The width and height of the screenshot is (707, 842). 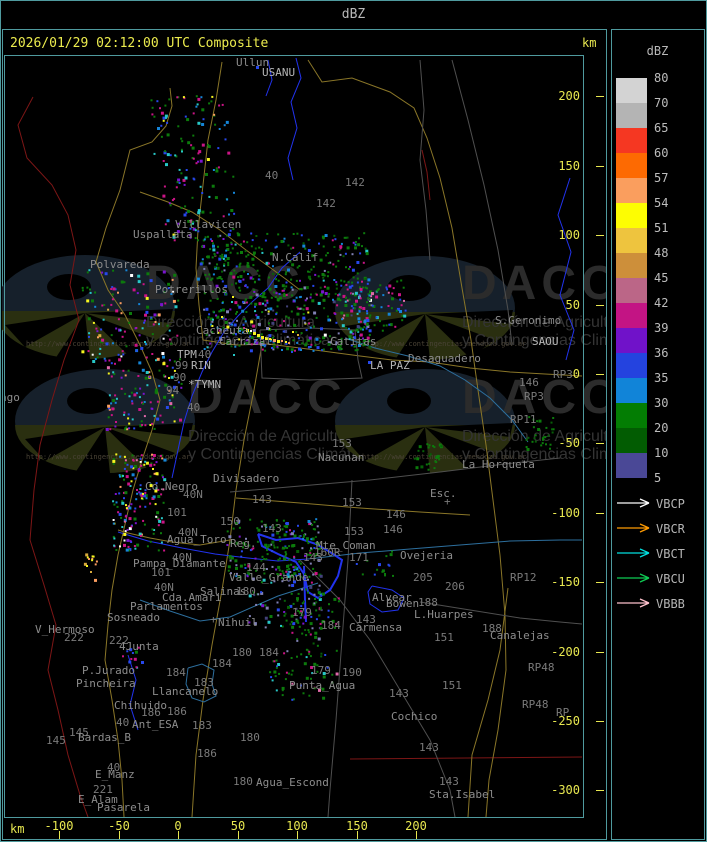 I want to click on map-label: 206, so click(x=455, y=586).